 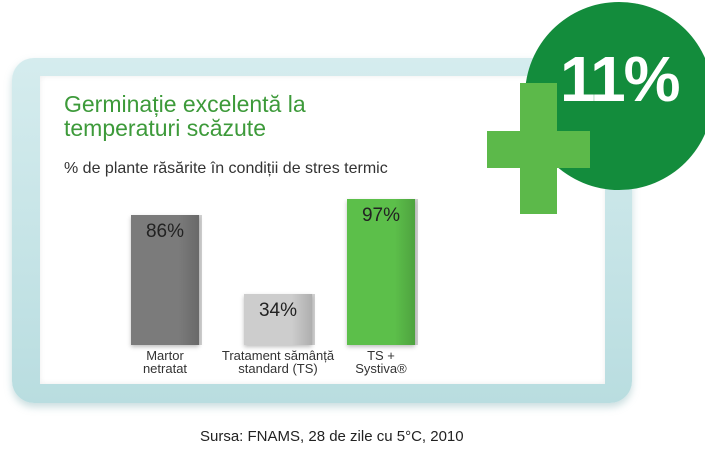 What do you see at coordinates (332, 436) in the screenshot?
I see `source-note: Sursa: FNAMS, 28 de zile cu 5°C, 2010` at bounding box center [332, 436].